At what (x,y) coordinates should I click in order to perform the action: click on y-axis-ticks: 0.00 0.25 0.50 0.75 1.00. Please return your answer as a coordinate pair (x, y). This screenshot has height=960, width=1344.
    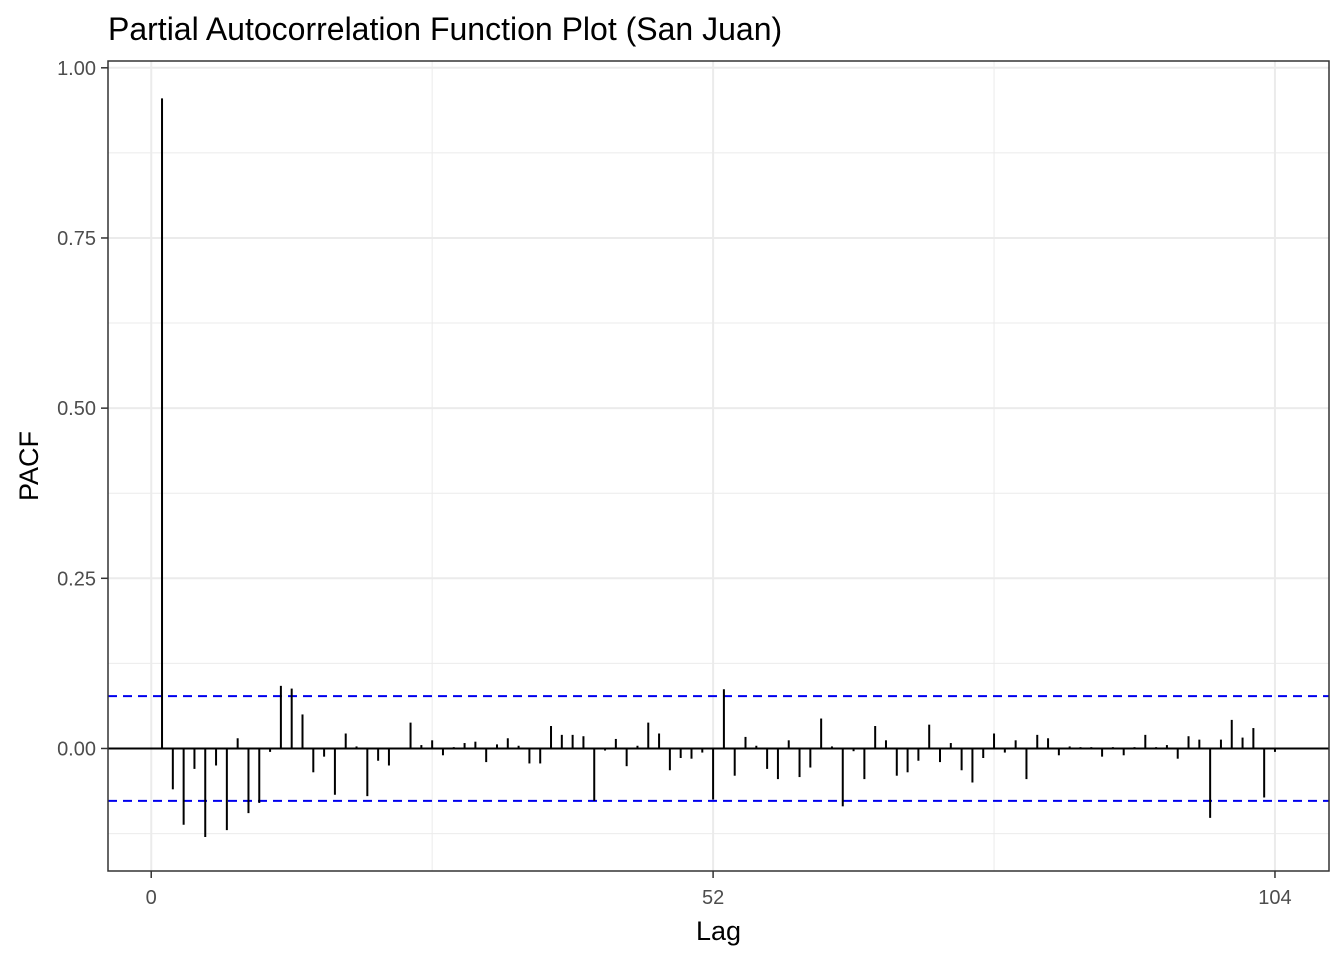
    Looking at the image, I should click on (82, 409).